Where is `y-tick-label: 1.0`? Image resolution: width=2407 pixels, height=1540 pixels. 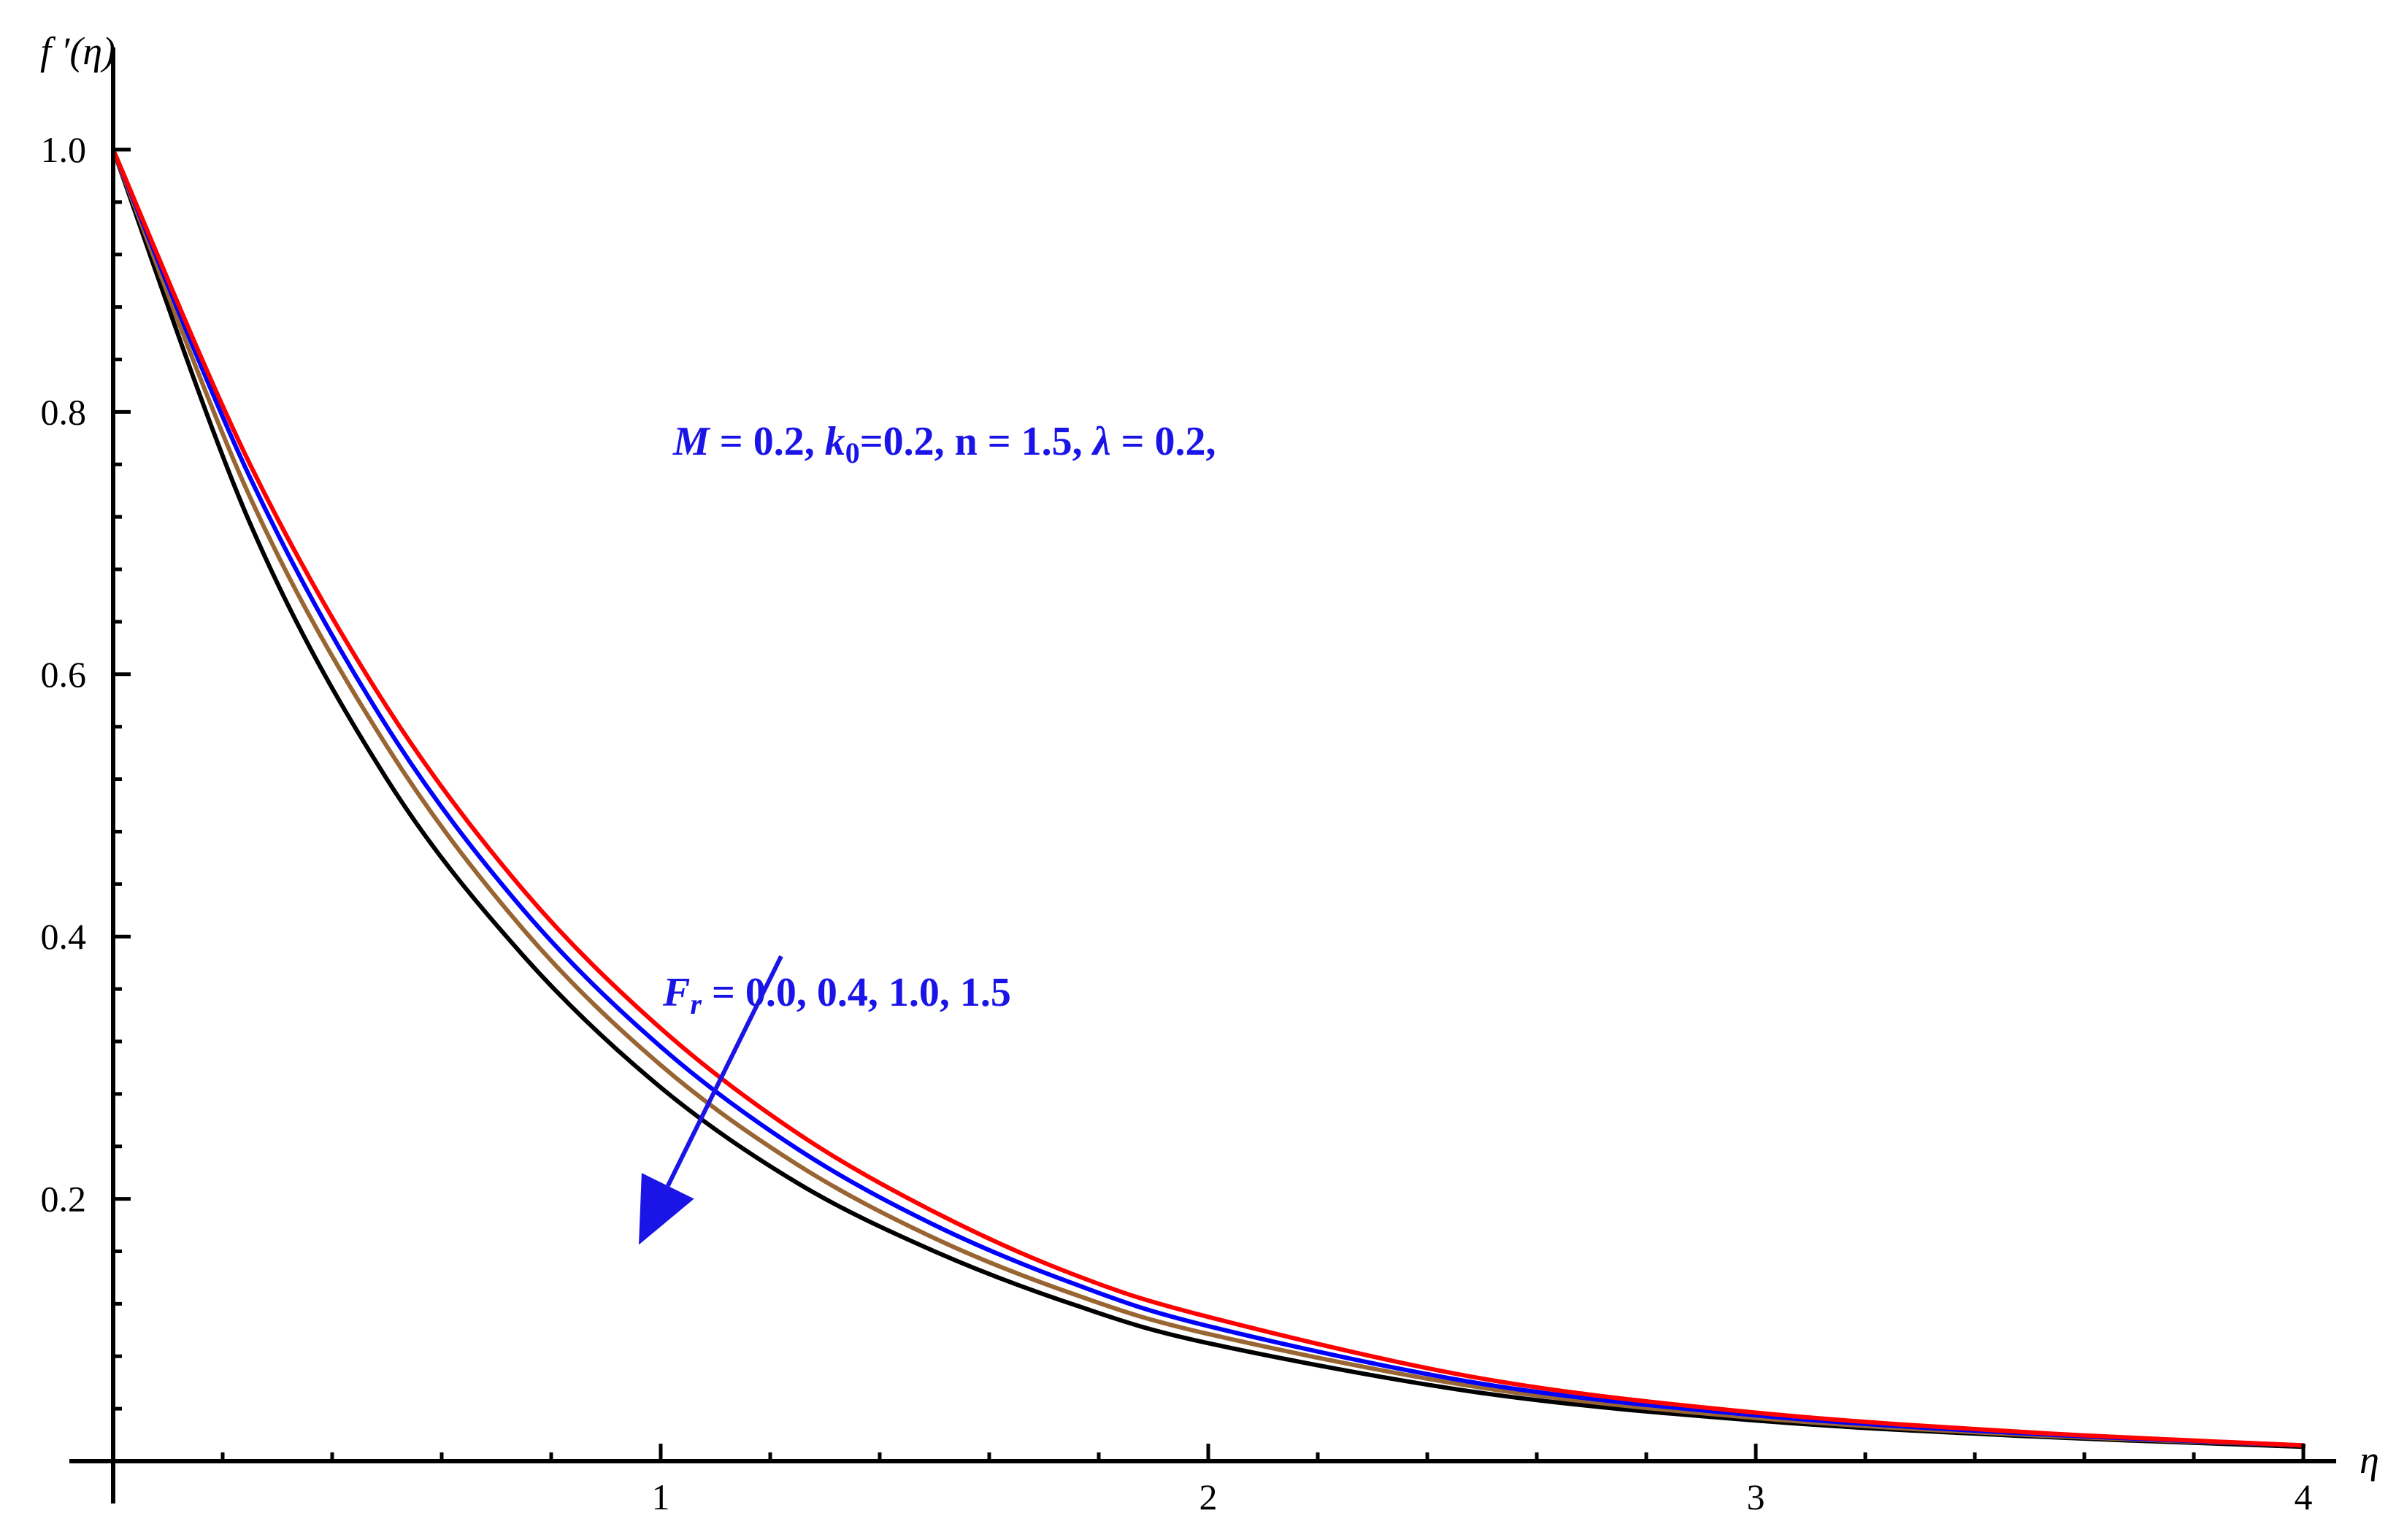
y-tick-label: 1.0 is located at coordinates (64, 149).